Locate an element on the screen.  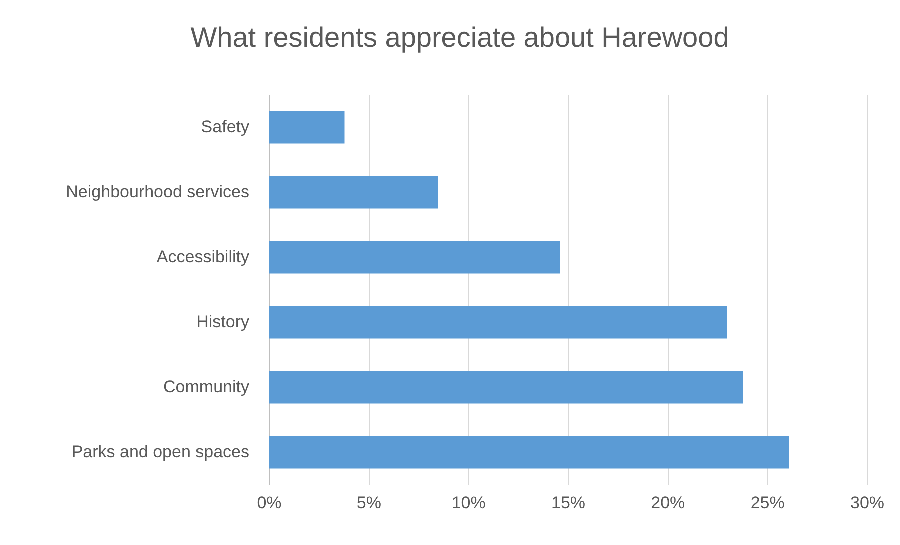
y-tick-label: Neighbourhood services is located at coordinates (158, 192).